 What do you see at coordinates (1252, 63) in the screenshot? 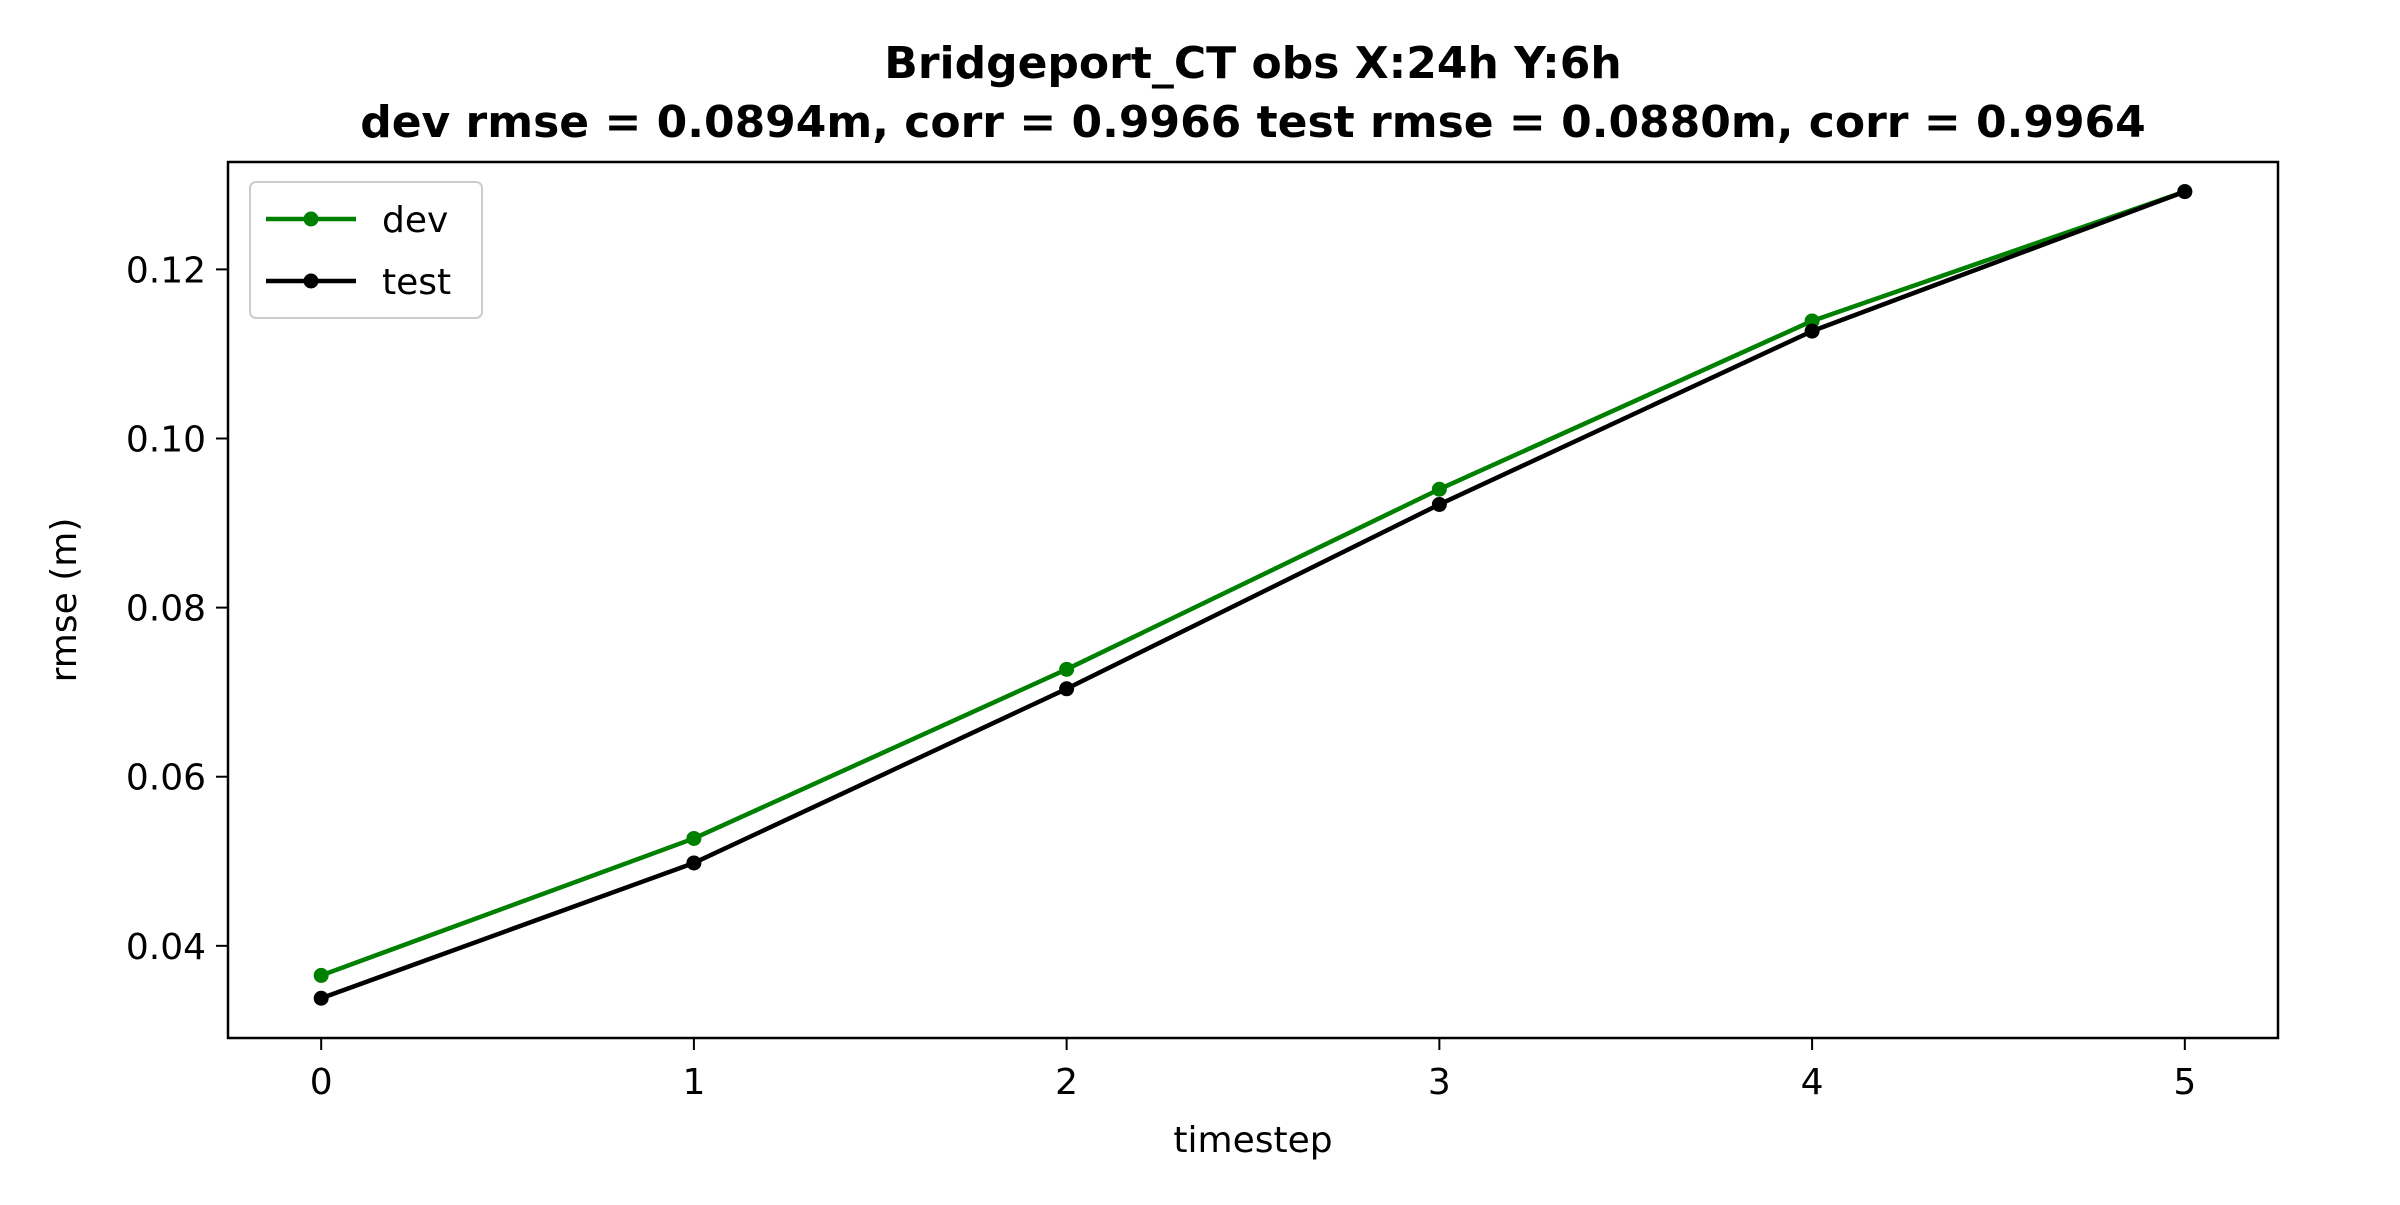
I see `chart-title: Bridgeport_CT obs X:24h Y:6h` at bounding box center [1252, 63].